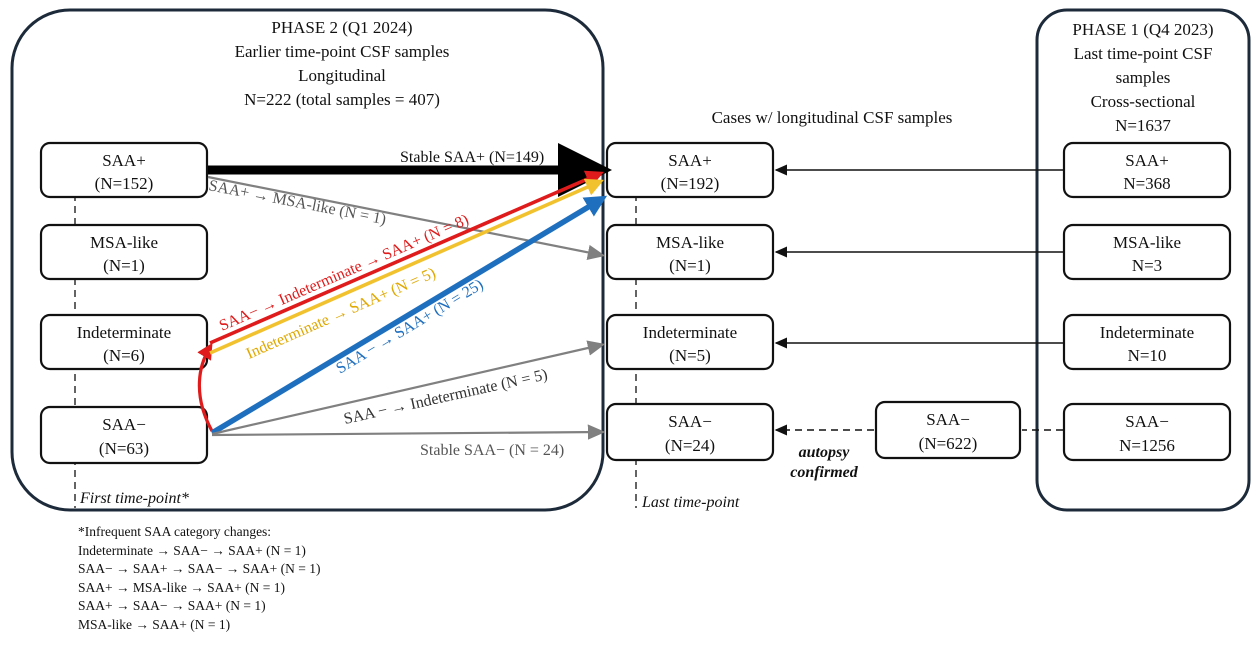 This screenshot has width=1254, height=645. I want to click on arrow-stable-saa-neg, so click(408, 432).